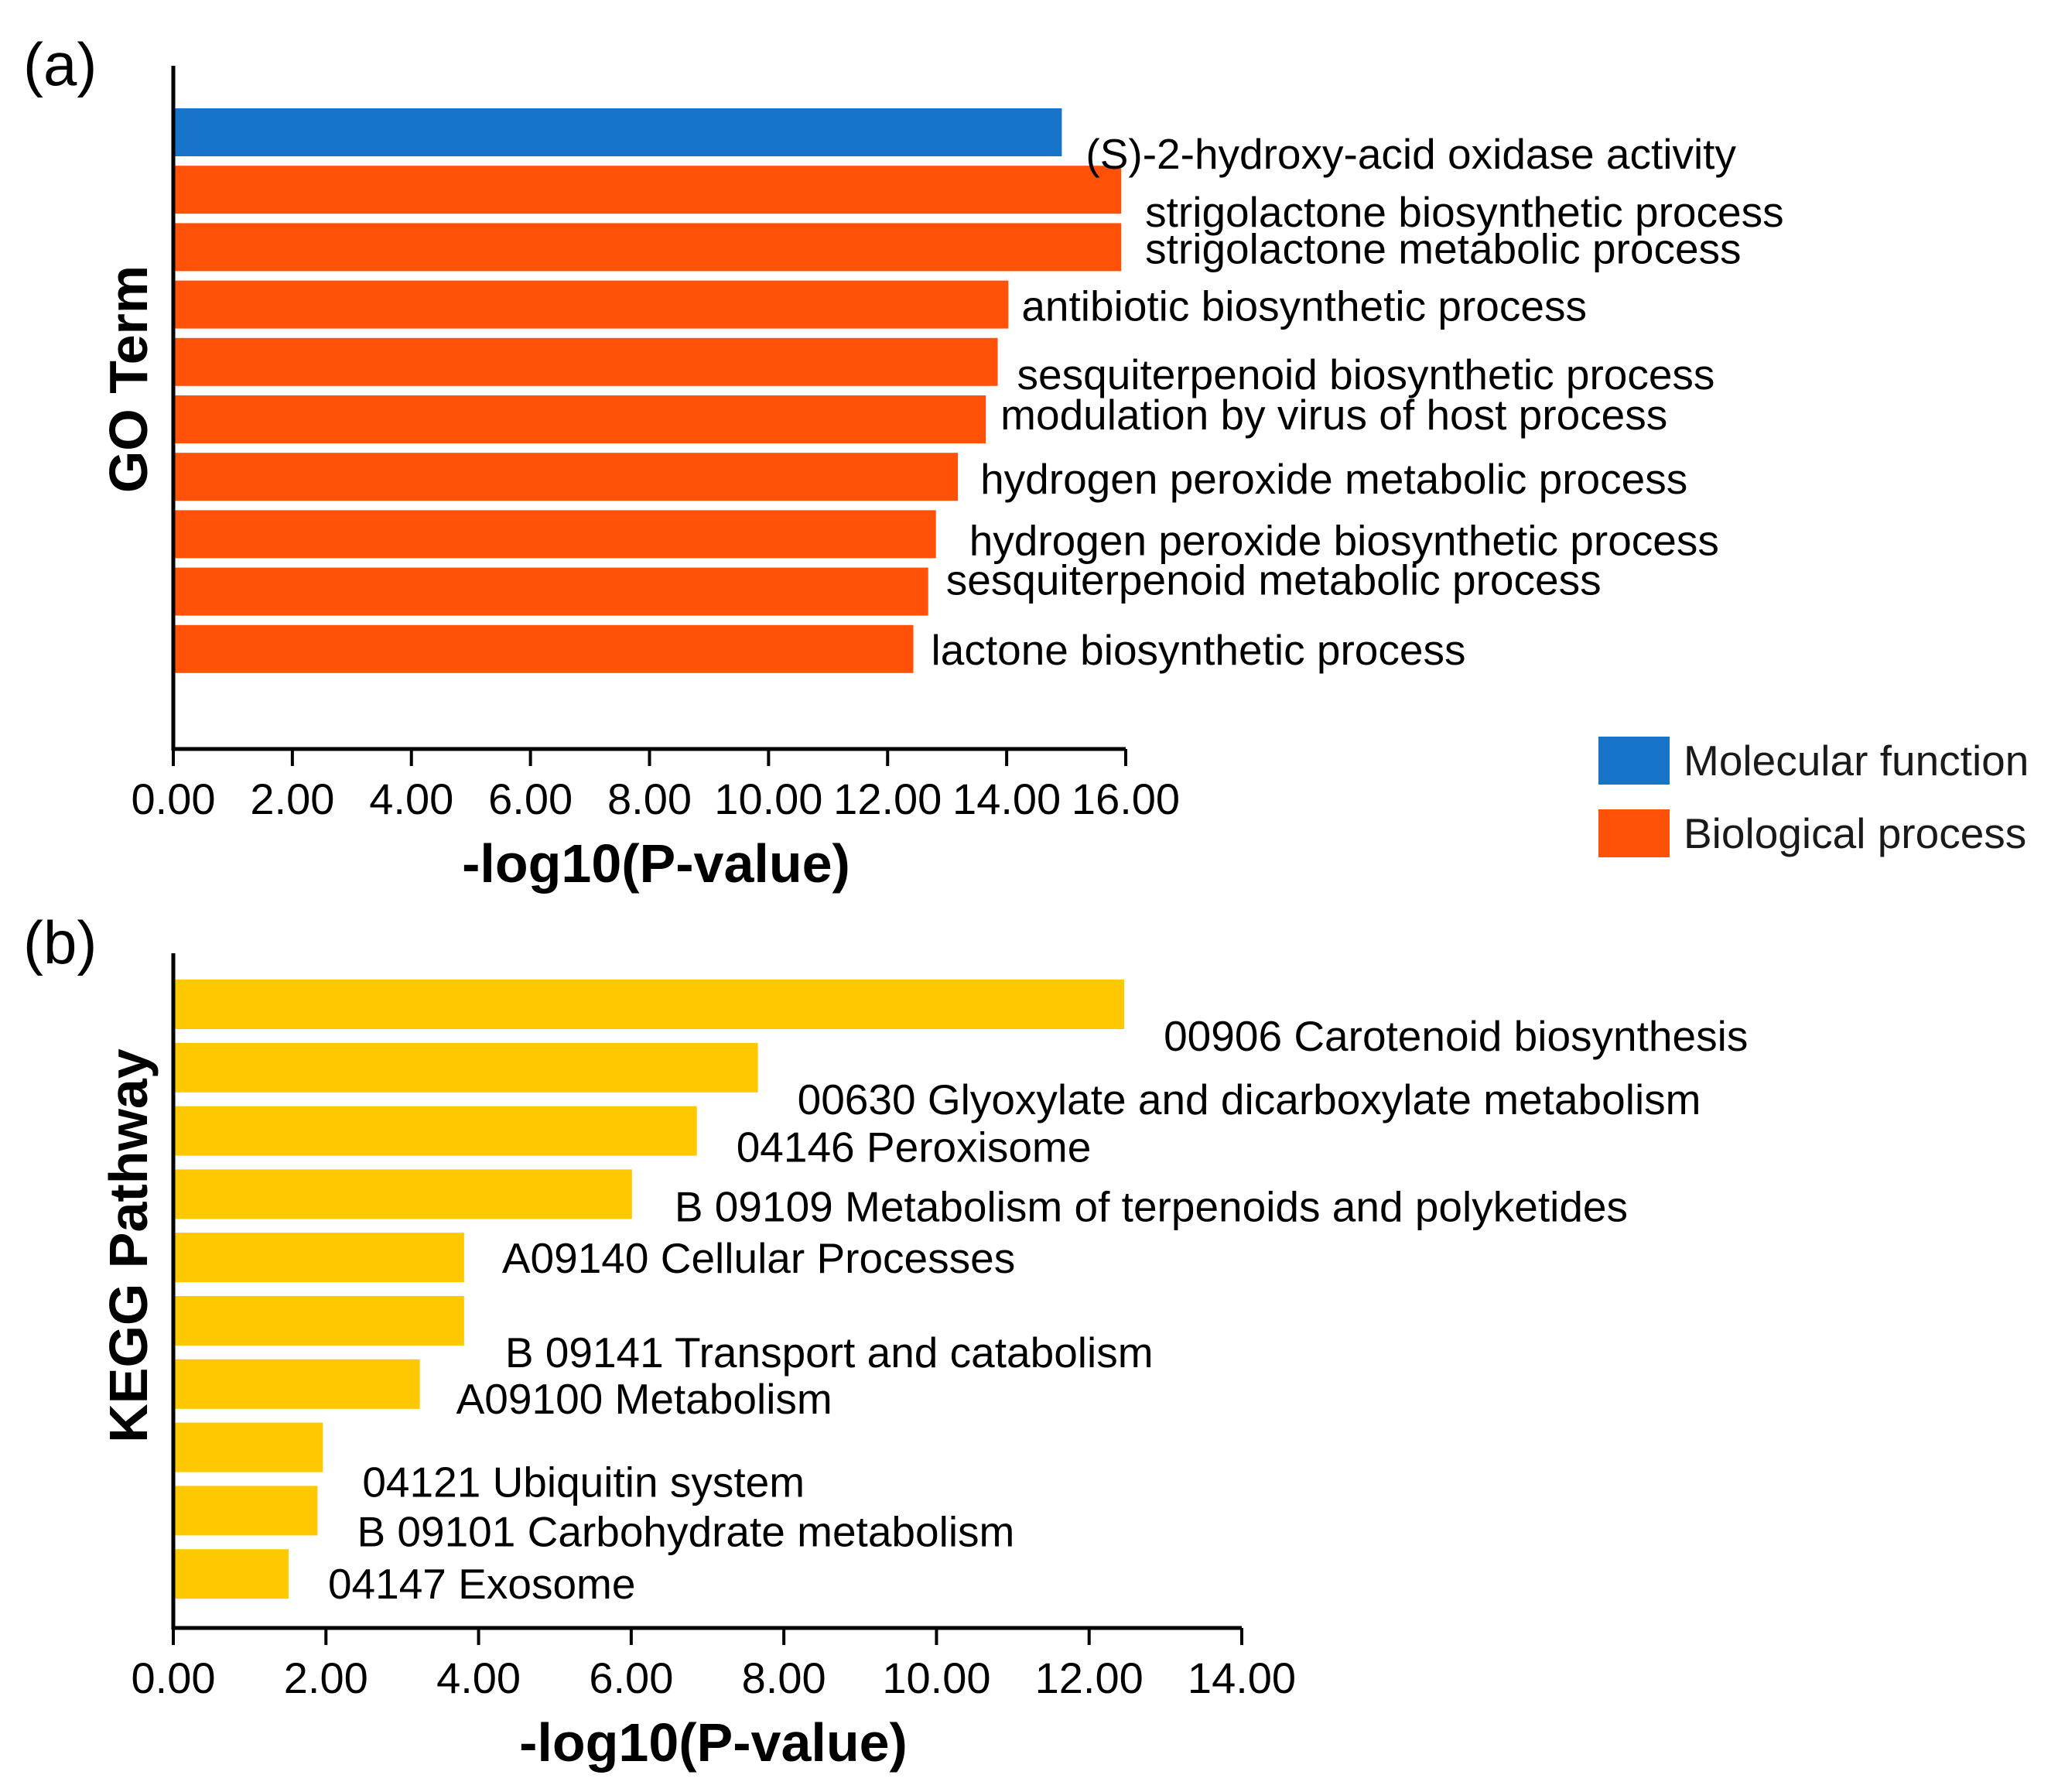 This screenshot has width=2058, height=1792. Describe the element at coordinates (583, 1482) in the screenshot. I see `kegg-bar-label: 04121 Ubiquitin system` at that location.